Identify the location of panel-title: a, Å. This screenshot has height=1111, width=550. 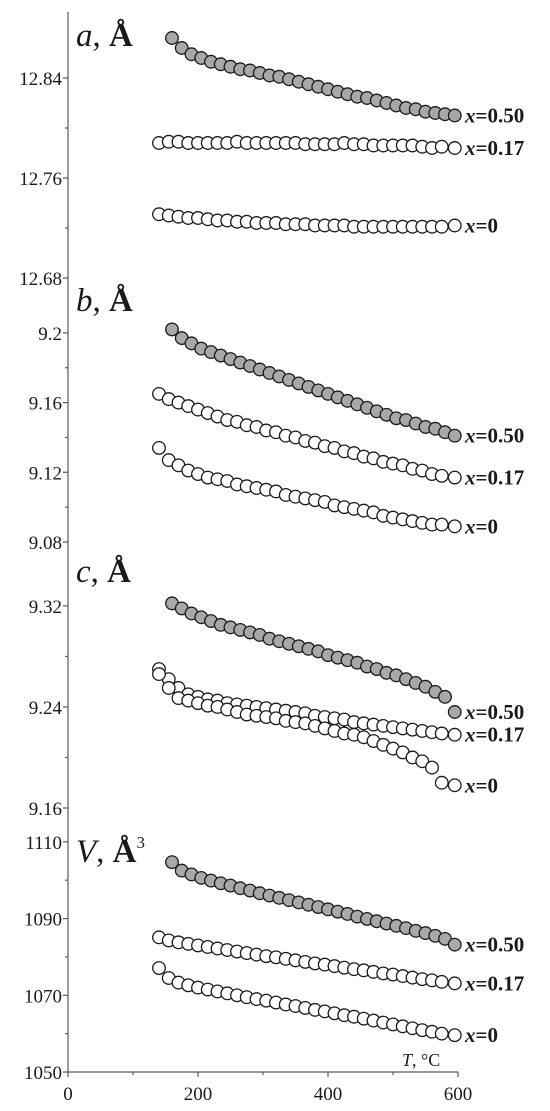
(104, 36).